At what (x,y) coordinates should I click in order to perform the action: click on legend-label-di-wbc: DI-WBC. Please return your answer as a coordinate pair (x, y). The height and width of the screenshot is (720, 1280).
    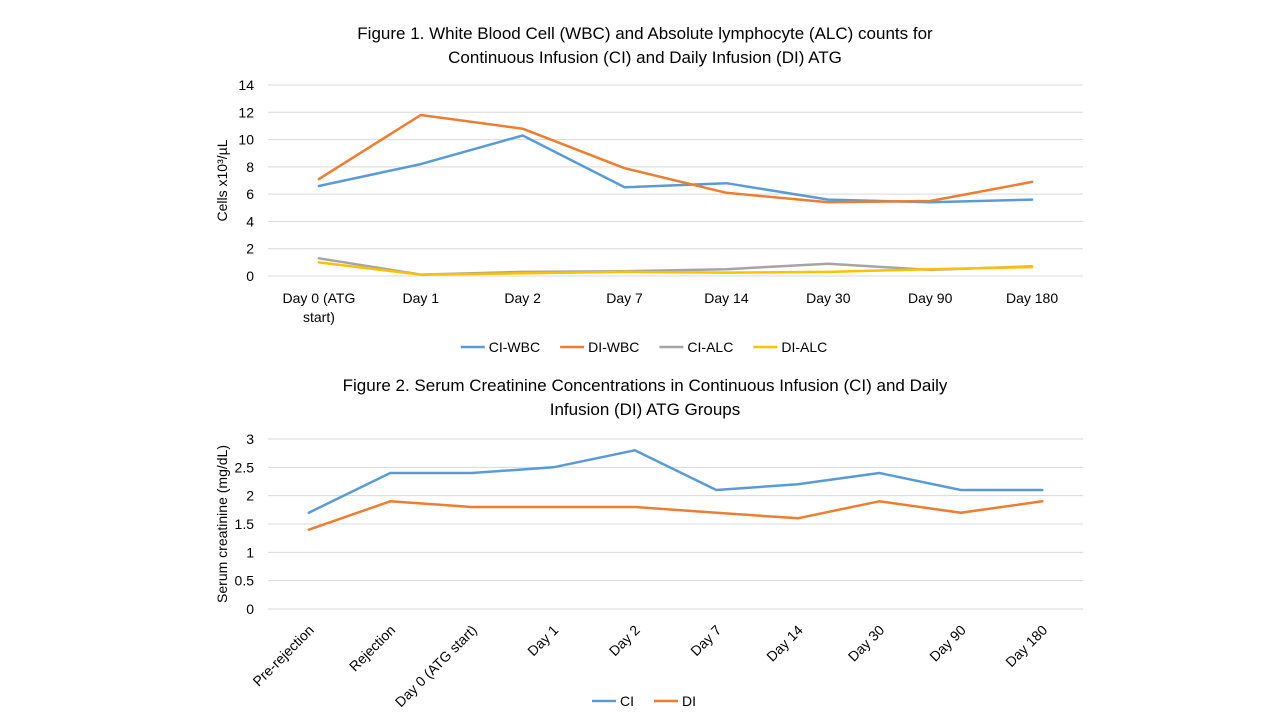
    Looking at the image, I should click on (613, 347).